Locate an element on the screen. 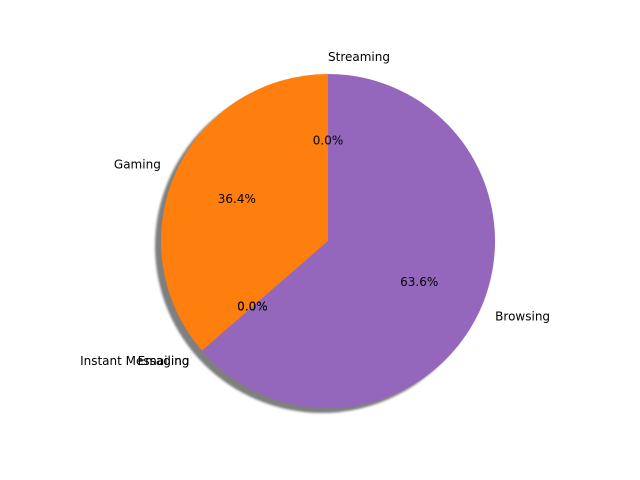 The height and width of the screenshot is (480, 640). pct-label-emailing: 0.0% is located at coordinates (252, 306).